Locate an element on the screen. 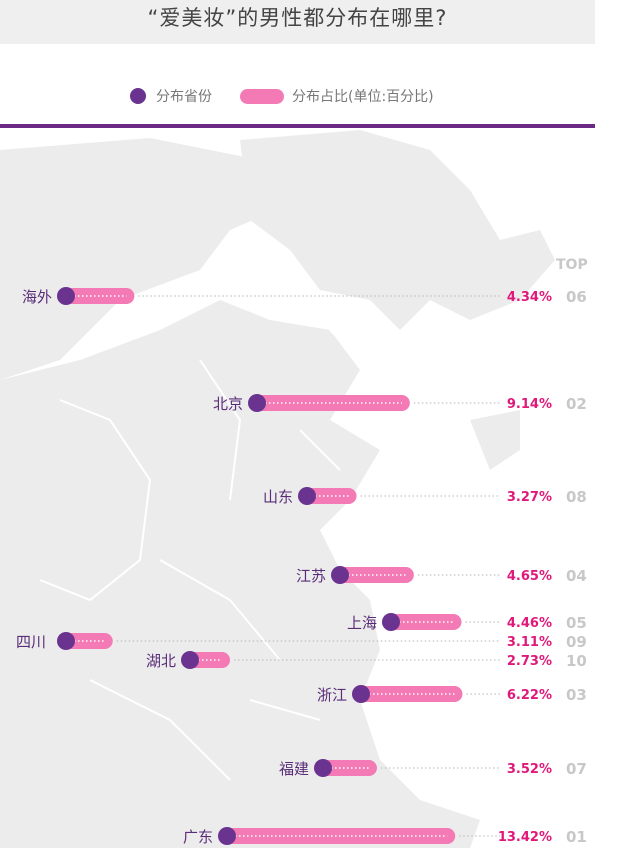 The image size is (621, 848). province-label: 四川 is located at coordinates (31, 642).